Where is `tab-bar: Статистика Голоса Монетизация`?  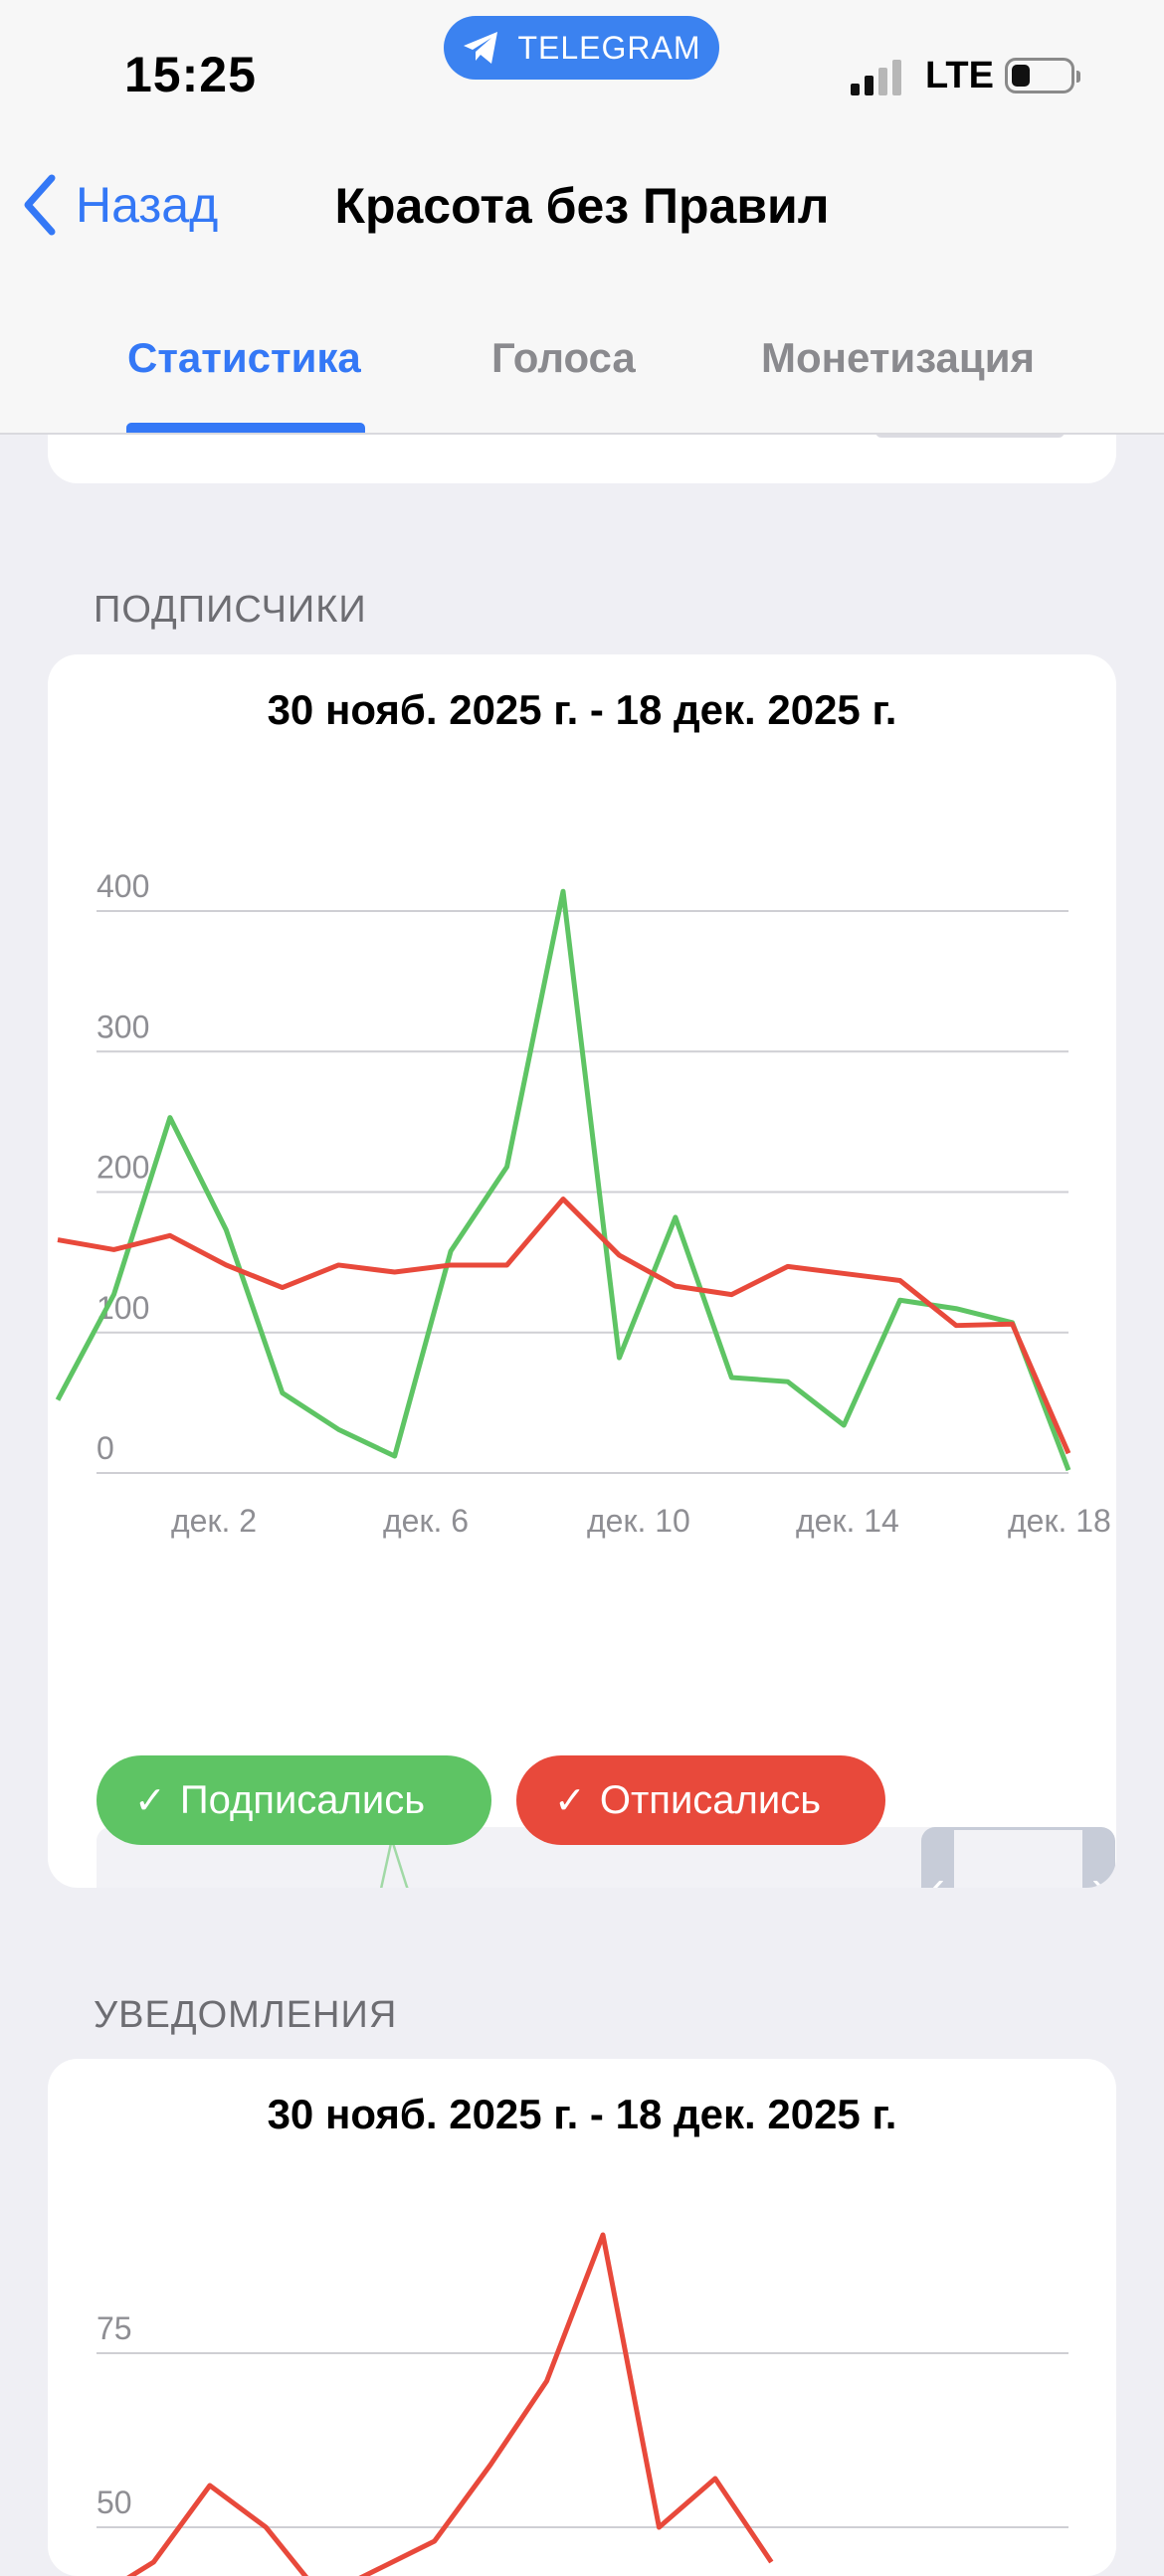 tab-bar: Статистика Голоса Монетизация is located at coordinates (582, 383).